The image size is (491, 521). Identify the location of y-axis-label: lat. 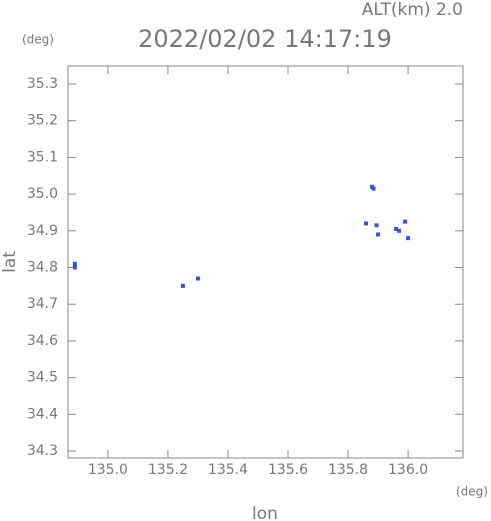
(10, 262).